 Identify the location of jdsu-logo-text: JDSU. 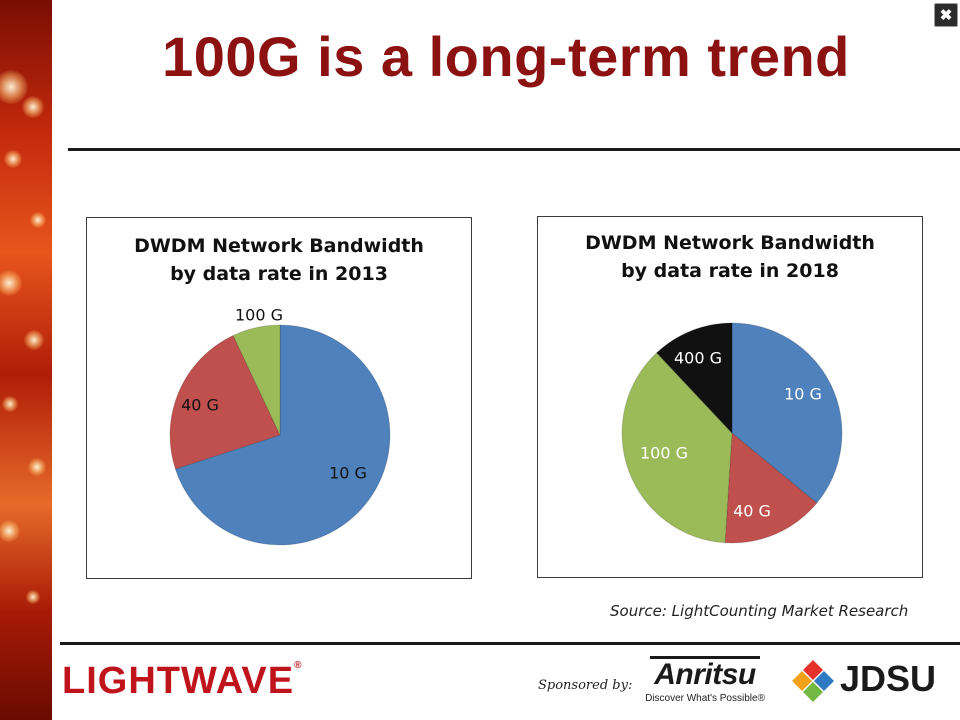
(888, 678).